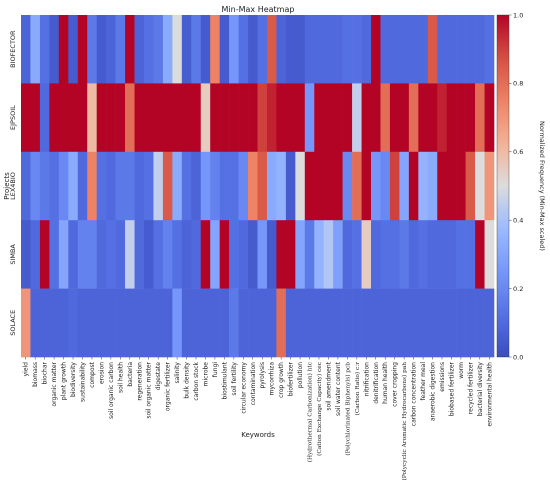 The height and width of the screenshot is (480, 550). I want to click on column-label: human health, so click(385, 383).